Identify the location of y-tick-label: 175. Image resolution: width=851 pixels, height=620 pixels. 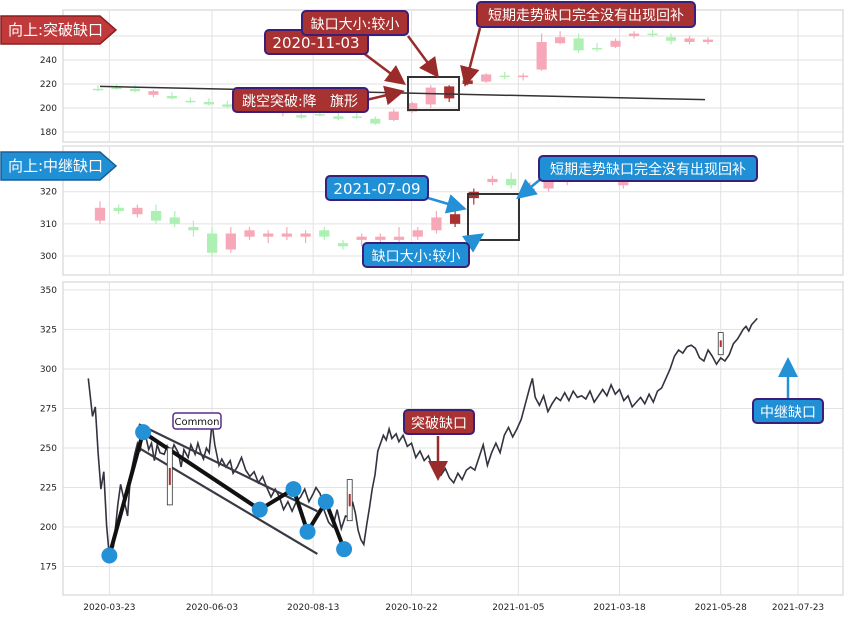
(48, 568).